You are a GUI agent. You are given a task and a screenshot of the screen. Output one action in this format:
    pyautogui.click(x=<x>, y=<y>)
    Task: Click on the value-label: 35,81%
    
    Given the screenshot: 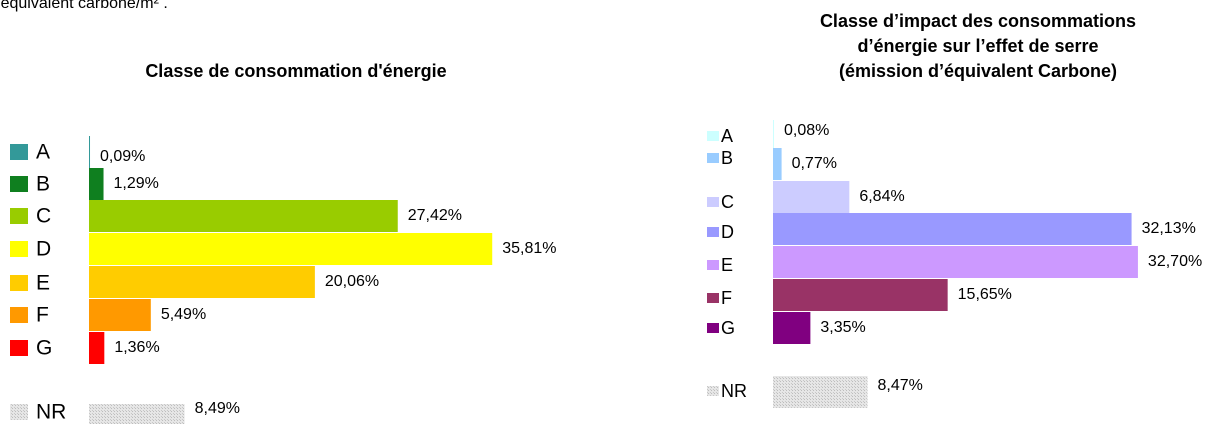 What is the action you would take?
    pyautogui.click(x=529, y=248)
    